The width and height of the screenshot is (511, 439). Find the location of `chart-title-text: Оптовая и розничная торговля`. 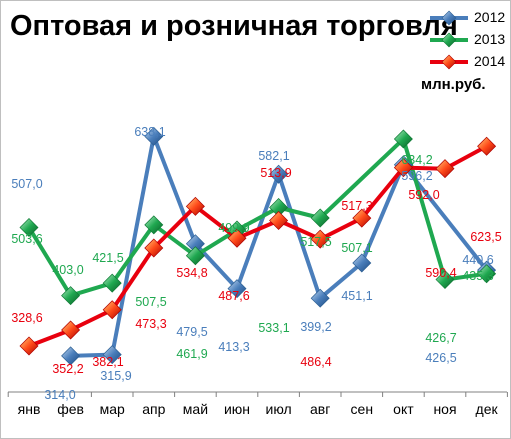

chart-title-text: Оптовая и розничная торговля is located at coordinates (234, 26).